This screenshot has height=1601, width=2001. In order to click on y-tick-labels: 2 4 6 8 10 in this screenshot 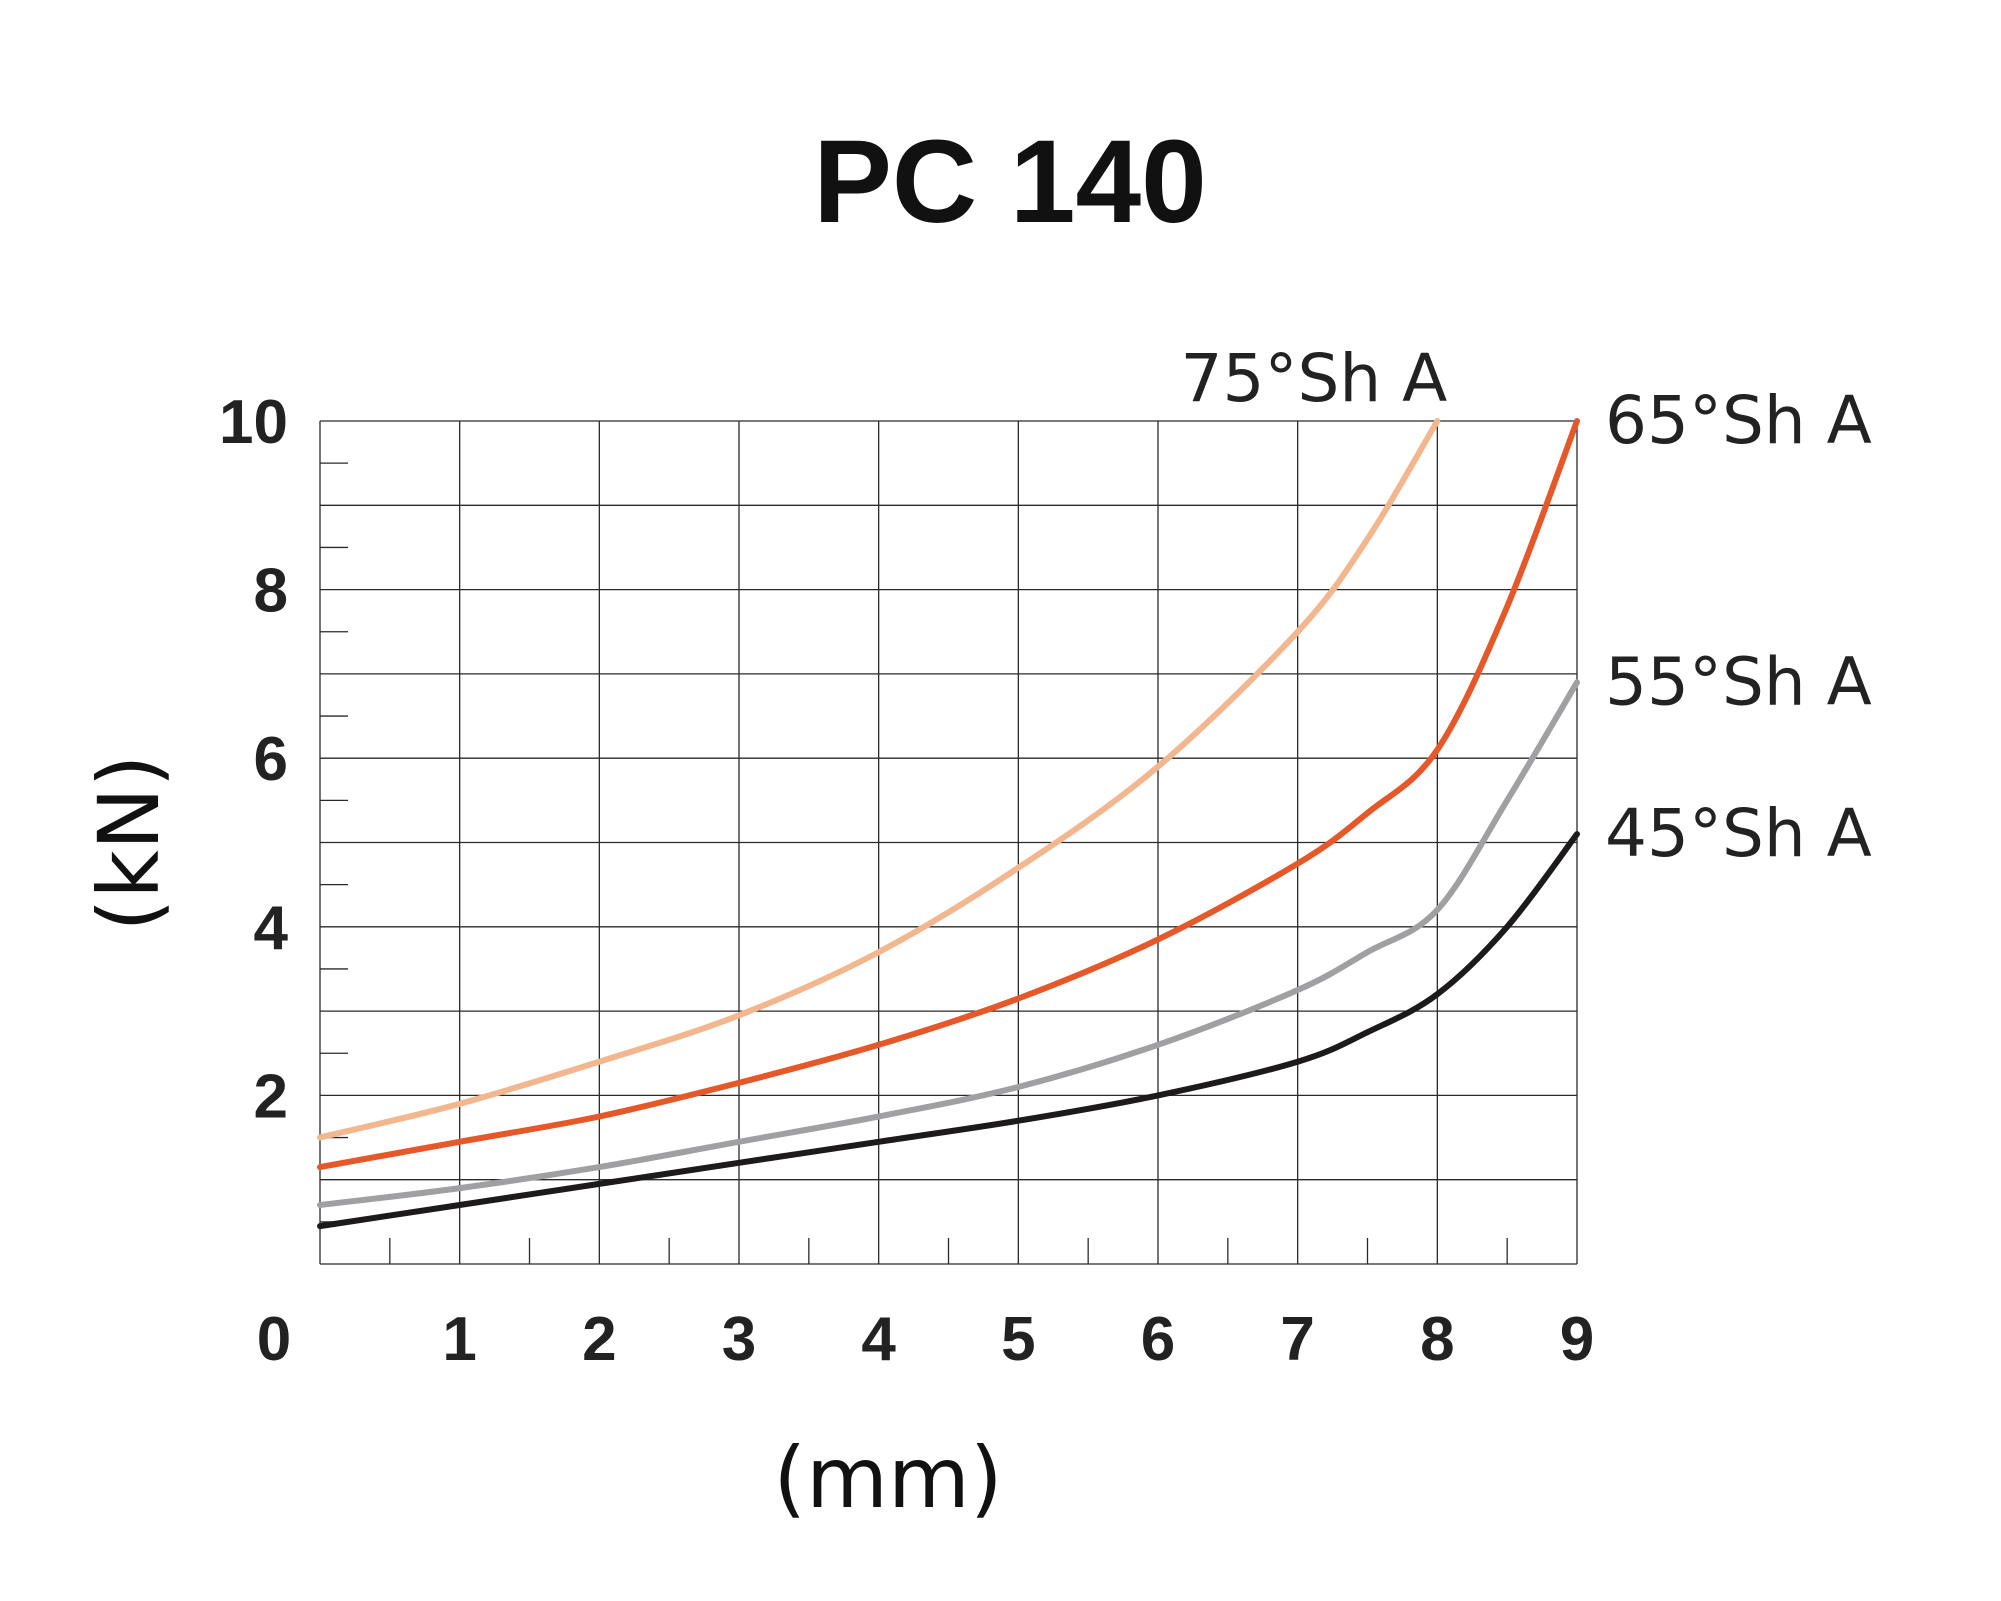, I will do `click(253, 759)`.